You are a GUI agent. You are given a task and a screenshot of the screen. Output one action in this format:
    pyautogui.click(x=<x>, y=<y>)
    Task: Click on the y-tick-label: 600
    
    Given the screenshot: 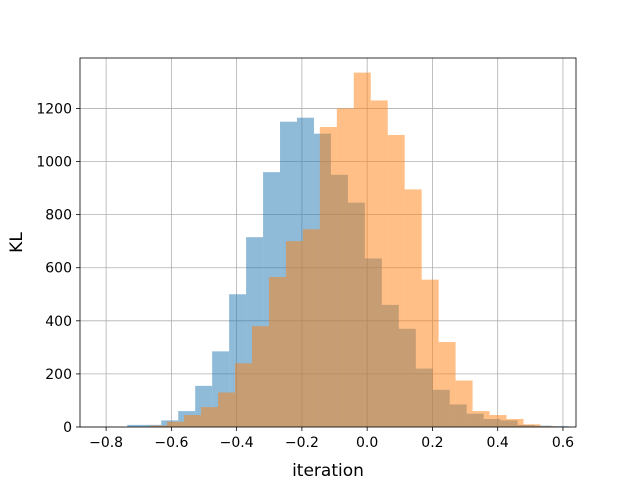 What is the action you would take?
    pyautogui.click(x=58, y=269)
    